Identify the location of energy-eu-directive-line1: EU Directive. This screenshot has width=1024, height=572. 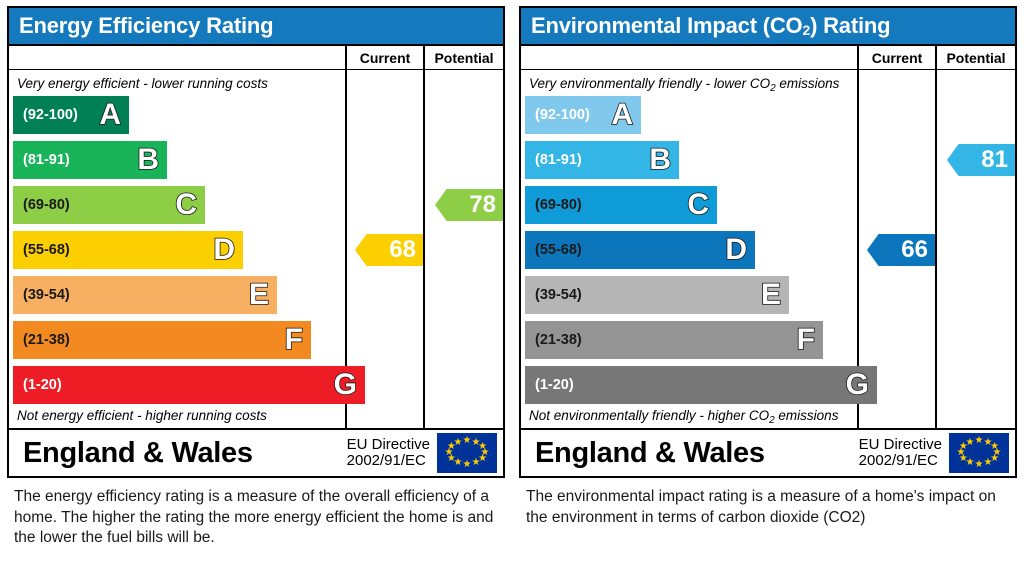
(388, 444).